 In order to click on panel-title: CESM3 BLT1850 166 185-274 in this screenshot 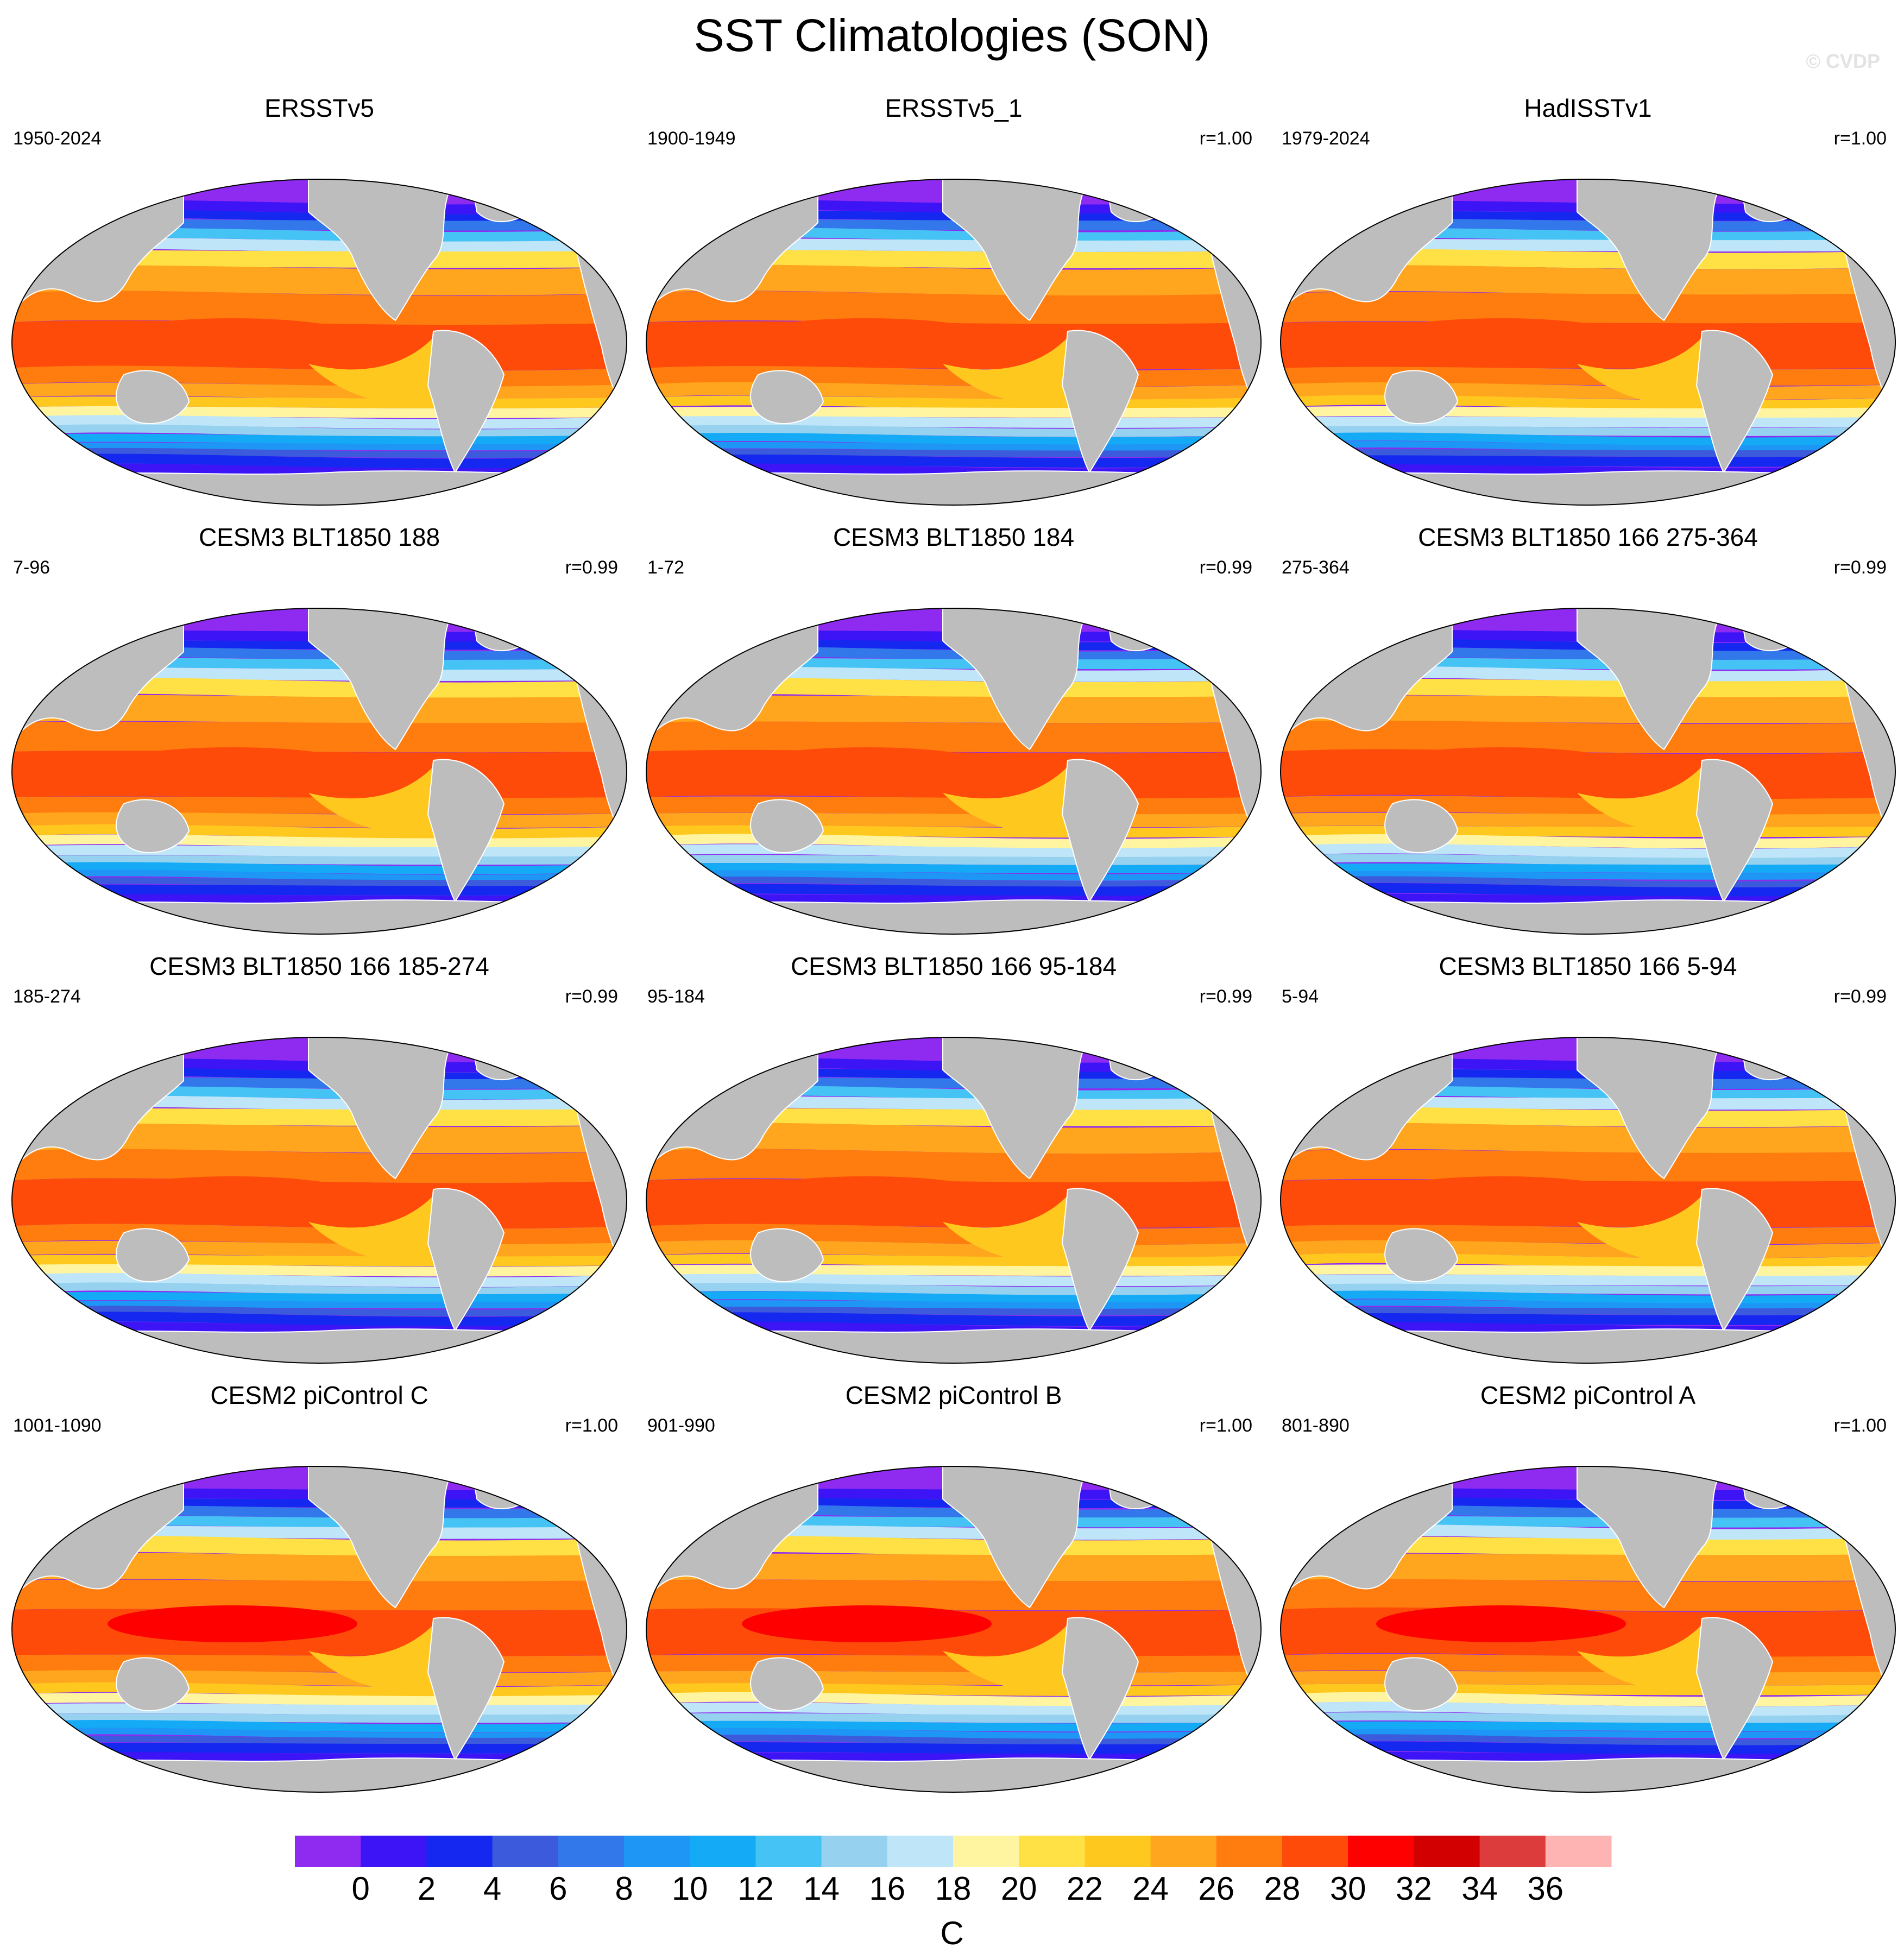, I will do `click(319, 966)`.